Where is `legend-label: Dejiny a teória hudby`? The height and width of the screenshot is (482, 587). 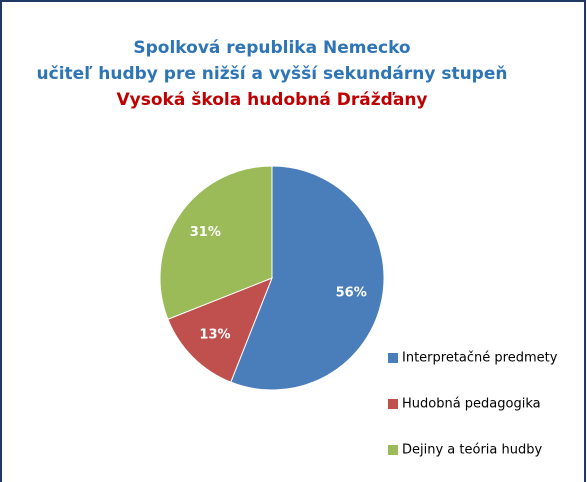 legend-label: Dejiny a teória hudby is located at coordinates (472, 450).